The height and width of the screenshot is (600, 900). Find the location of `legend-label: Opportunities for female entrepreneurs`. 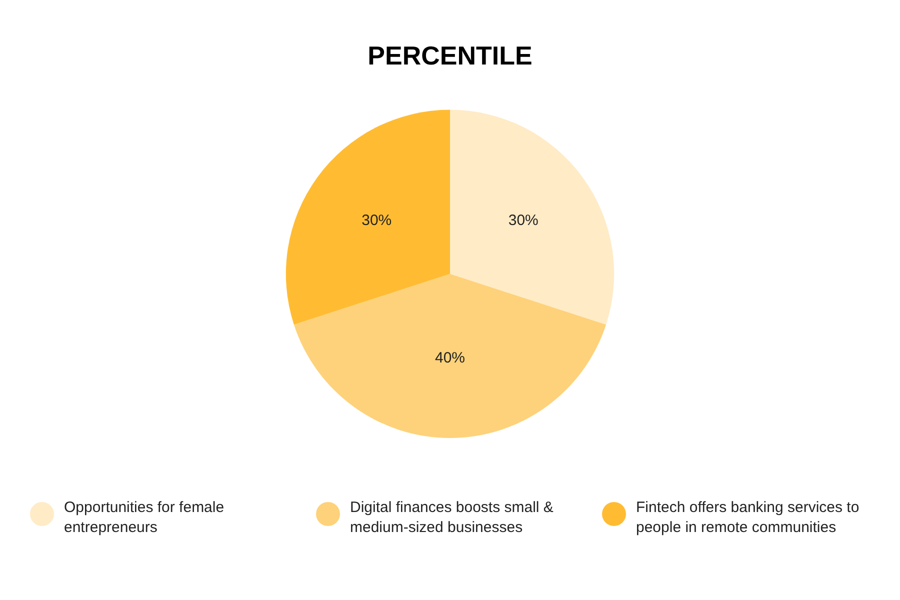

legend-label: Opportunities for female entrepreneurs is located at coordinates (145, 518).